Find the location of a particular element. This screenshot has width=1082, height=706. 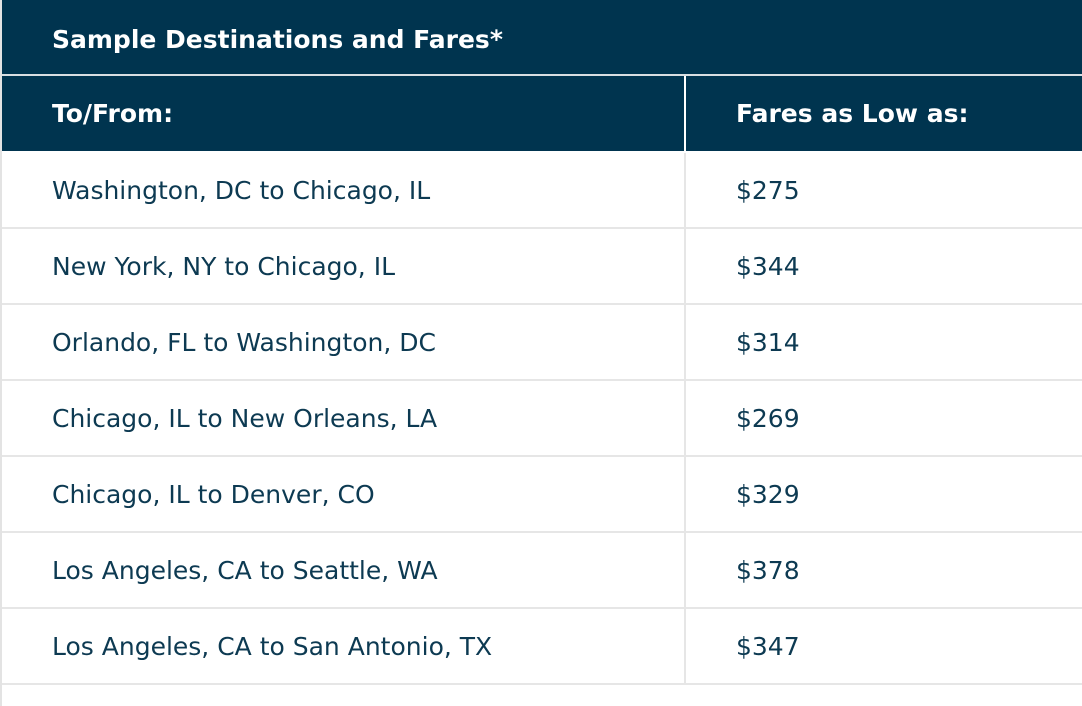

route-cell: Washington, DC to Chicago, IL is located at coordinates (344, 190).